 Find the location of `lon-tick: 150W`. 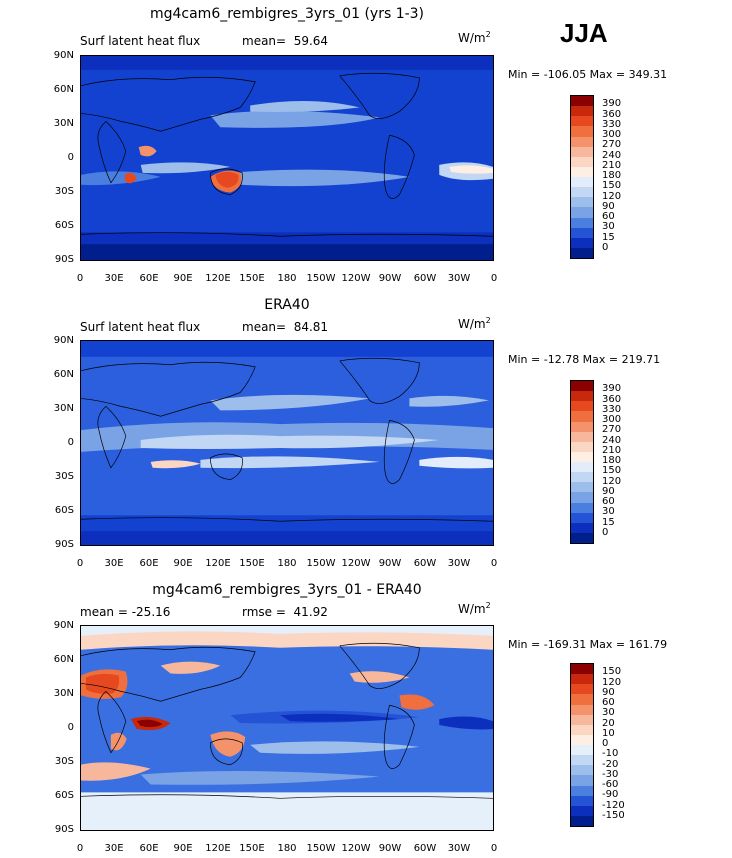

lon-tick: 150W is located at coordinates (321, 563).